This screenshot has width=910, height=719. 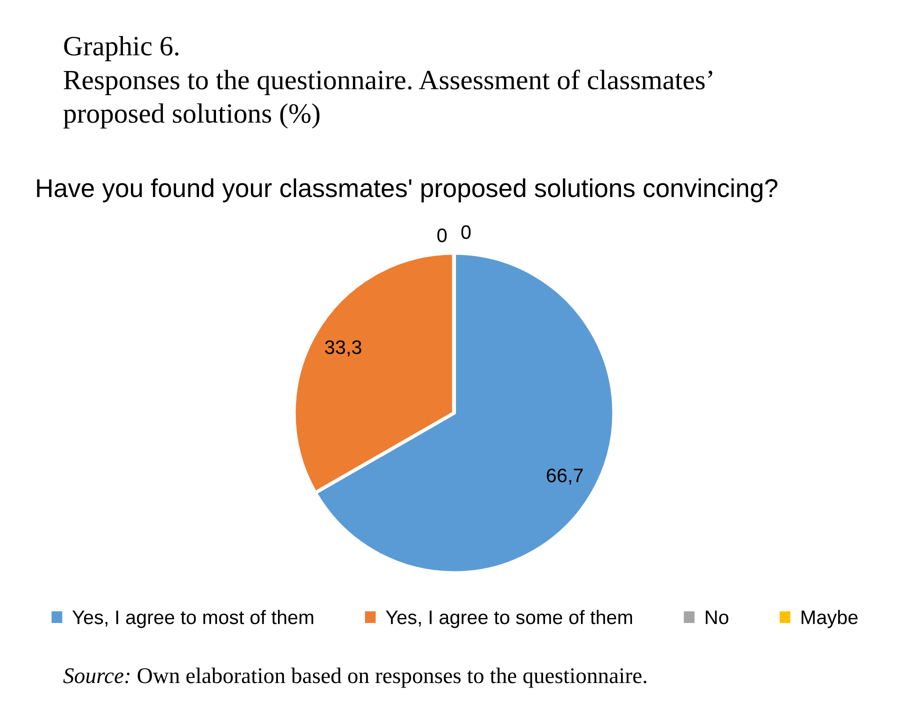 What do you see at coordinates (343, 348) in the screenshot?
I see `data-label: 33,3` at bounding box center [343, 348].